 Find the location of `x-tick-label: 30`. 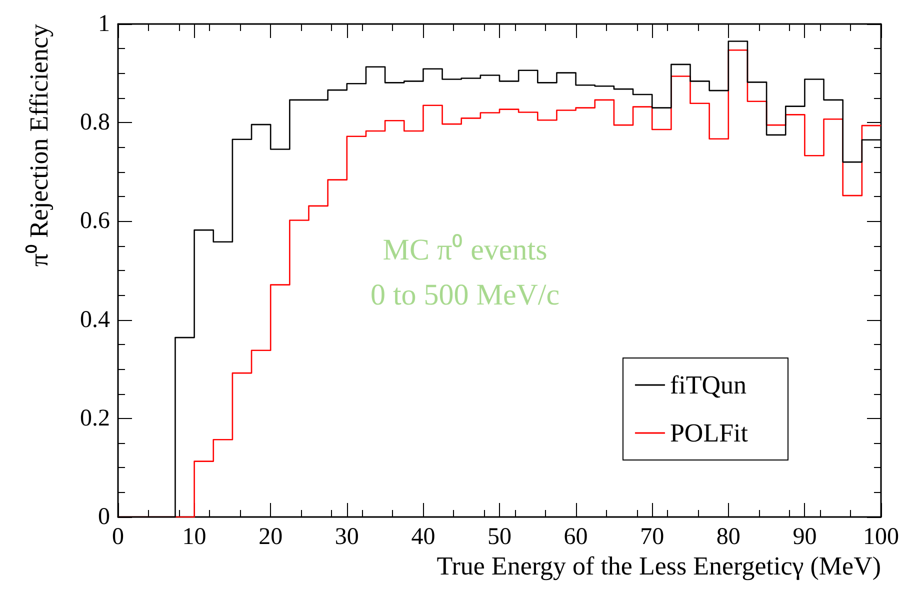

x-tick-label: 30 is located at coordinates (346, 537).